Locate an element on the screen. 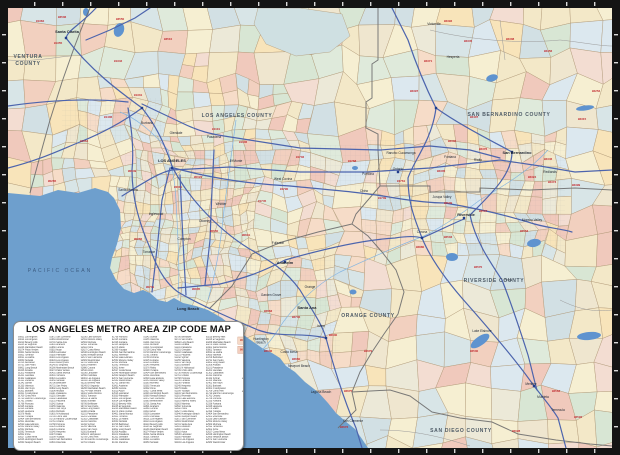 The width and height of the screenshot is (620, 455). zip-index-entry: 92501 Riverside is located at coordinates (26, 421).